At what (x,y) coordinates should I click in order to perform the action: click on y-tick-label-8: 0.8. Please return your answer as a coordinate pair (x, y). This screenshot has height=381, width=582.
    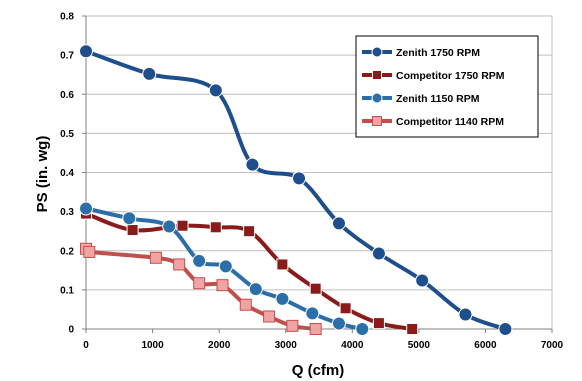
    Looking at the image, I should click on (67, 17).